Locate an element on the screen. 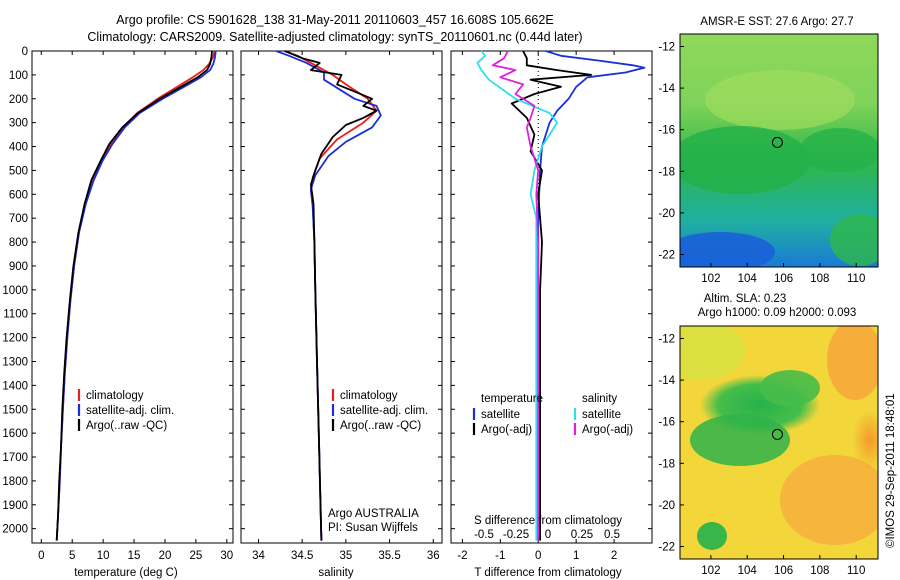 Image resolution: width=900 pixels, height=580 pixels. sst-field is located at coordinates (779, 150).